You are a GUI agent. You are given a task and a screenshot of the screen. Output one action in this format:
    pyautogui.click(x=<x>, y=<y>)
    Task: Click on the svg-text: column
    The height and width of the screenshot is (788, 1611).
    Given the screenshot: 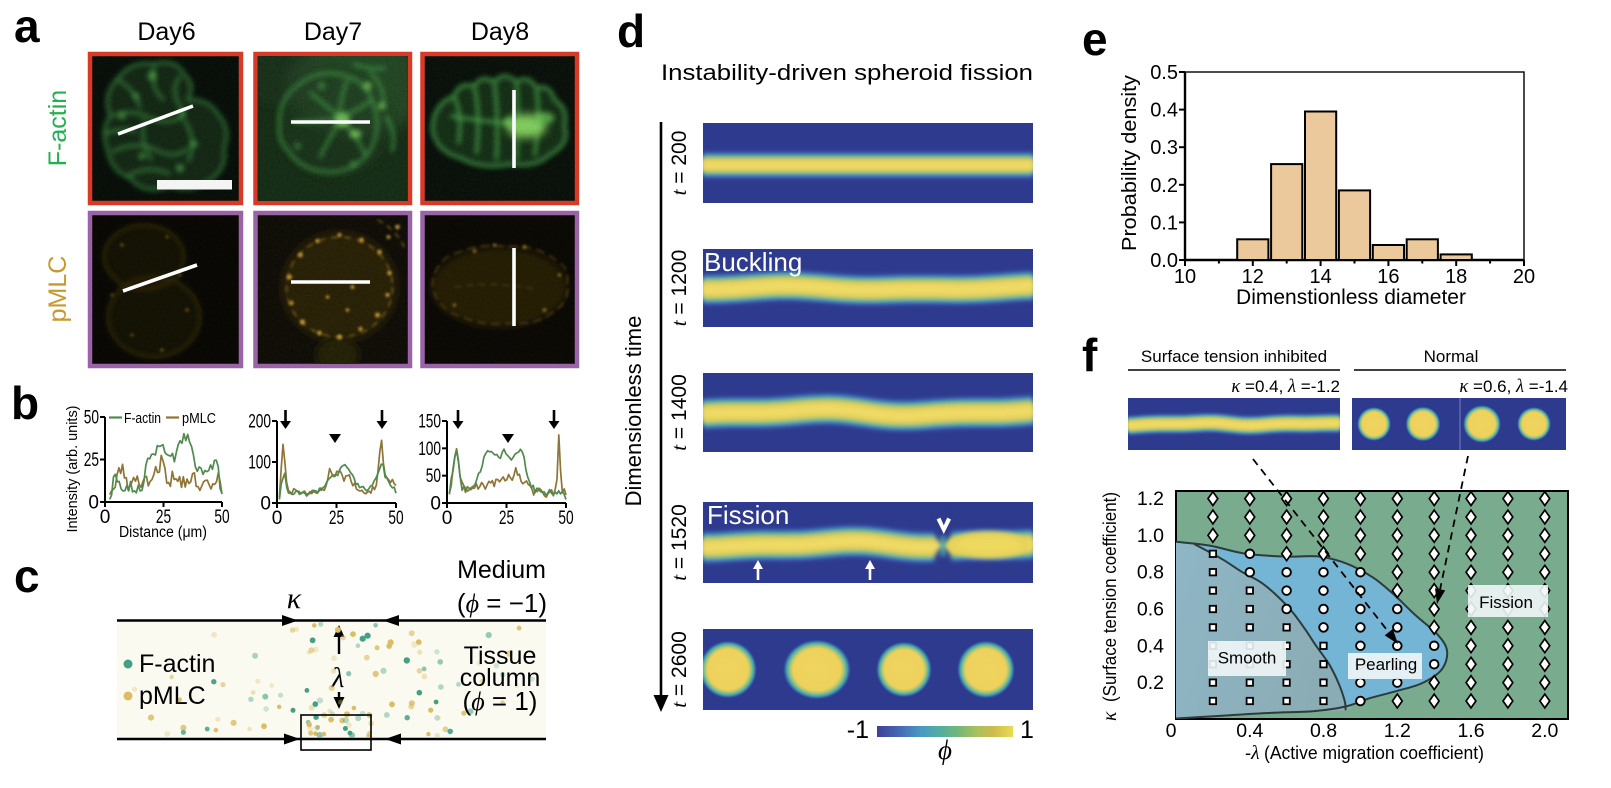 What is the action you would take?
    pyautogui.click(x=500, y=678)
    